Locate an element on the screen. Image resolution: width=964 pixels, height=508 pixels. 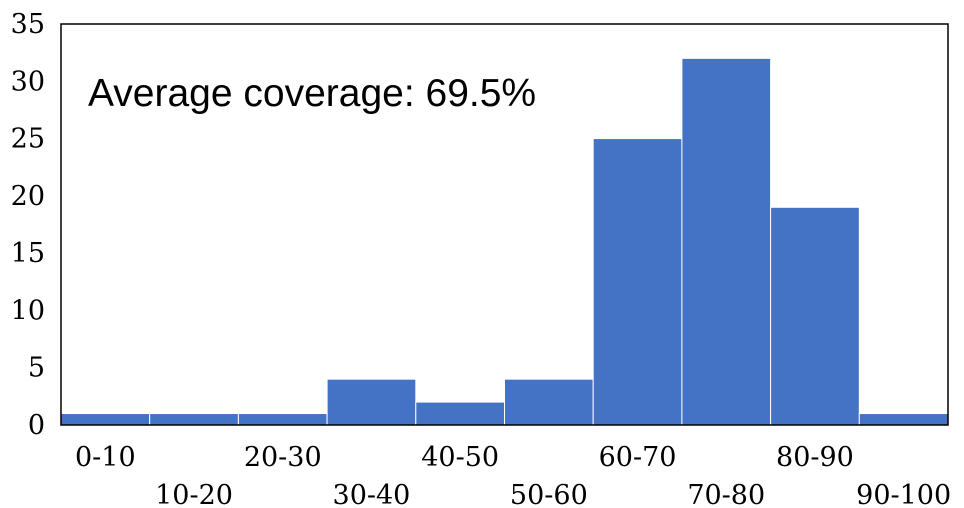
x-tick-label: 30-40 is located at coordinates (372, 494).